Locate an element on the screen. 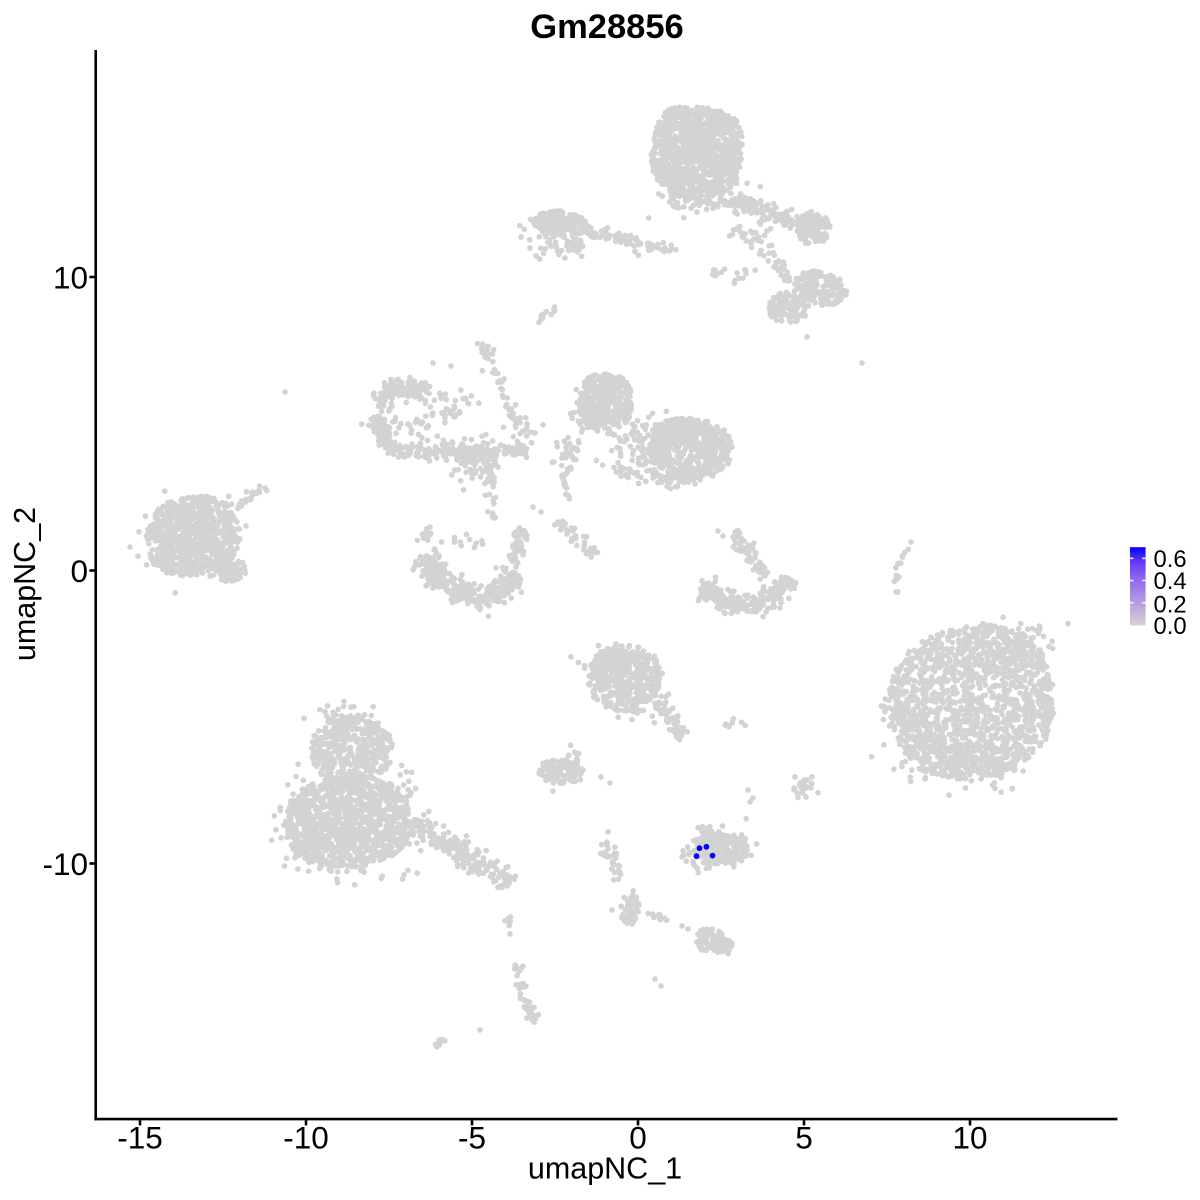 The height and width of the screenshot is (1200, 1200). svg-text: umapNC_2 is located at coordinates (25, 584).